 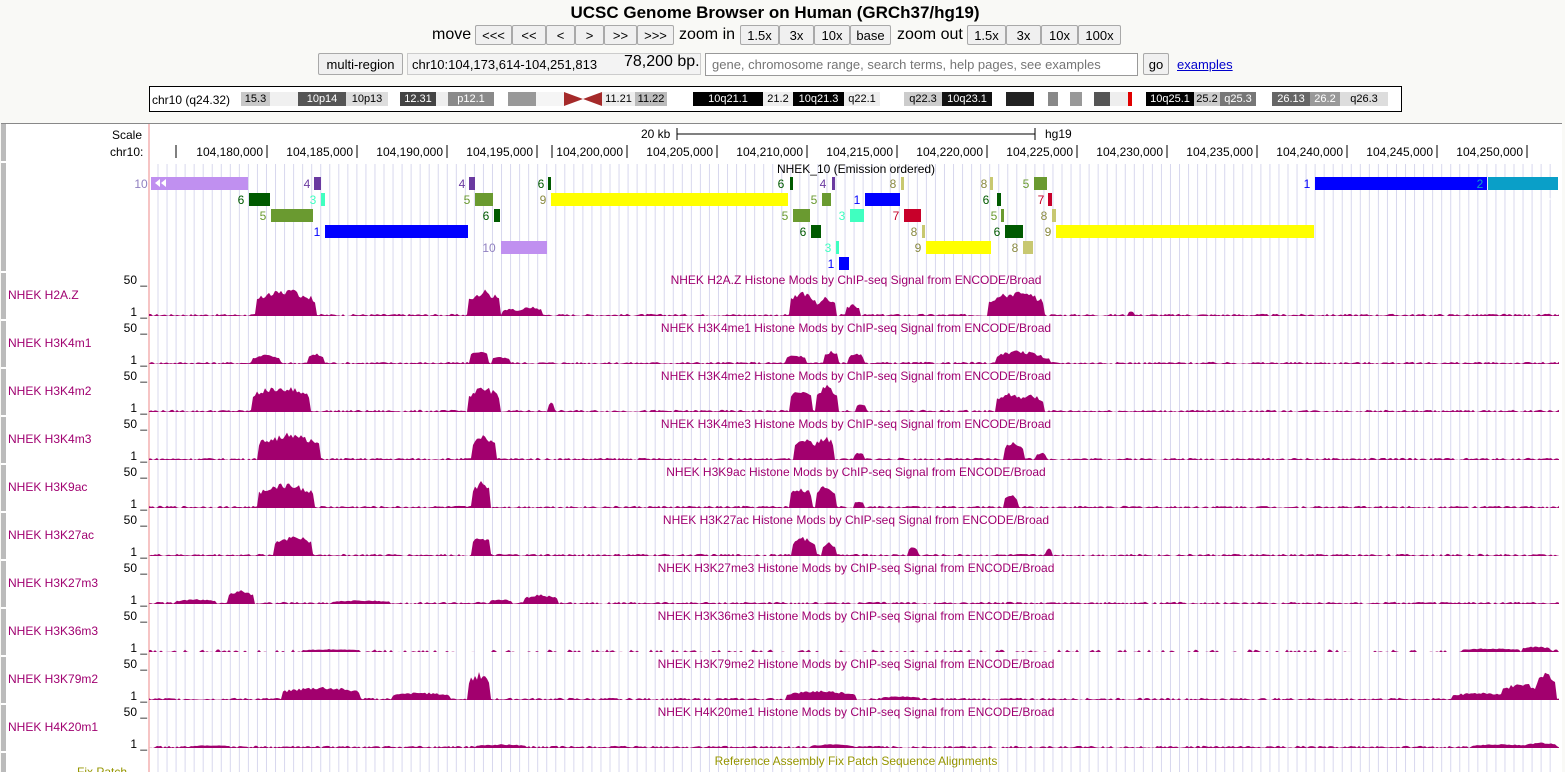 I want to click on ruler-tick-label: 104,195,000, so click(x=499, y=152).